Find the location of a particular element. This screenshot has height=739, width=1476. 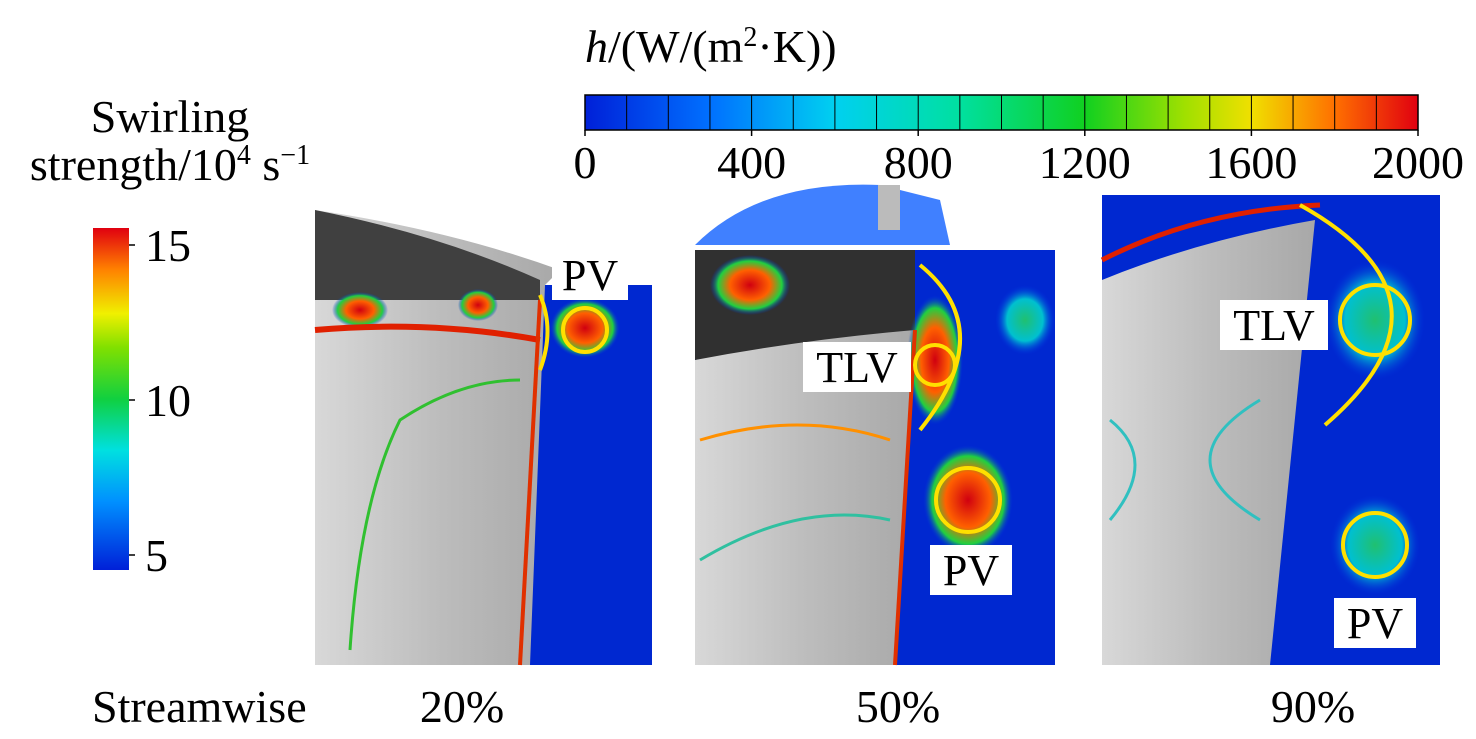

swirl-title: strength/104 s−1 is located at coordinates (170, 164).